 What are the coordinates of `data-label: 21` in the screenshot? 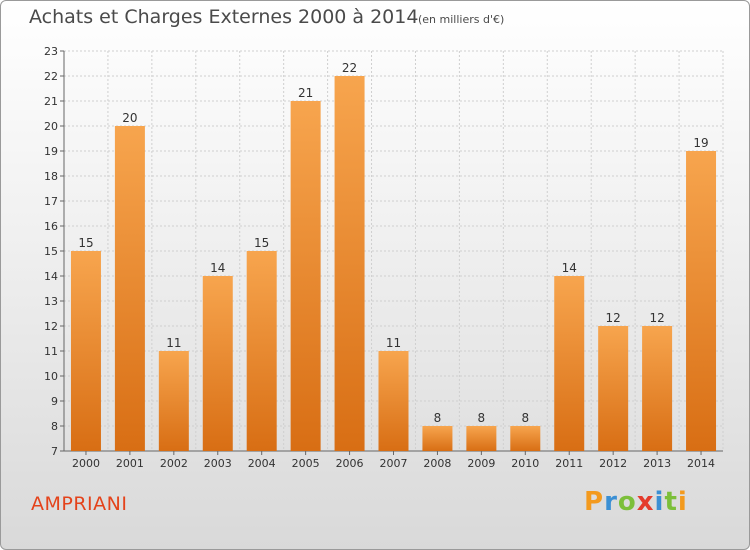 It's located at (305, 93).